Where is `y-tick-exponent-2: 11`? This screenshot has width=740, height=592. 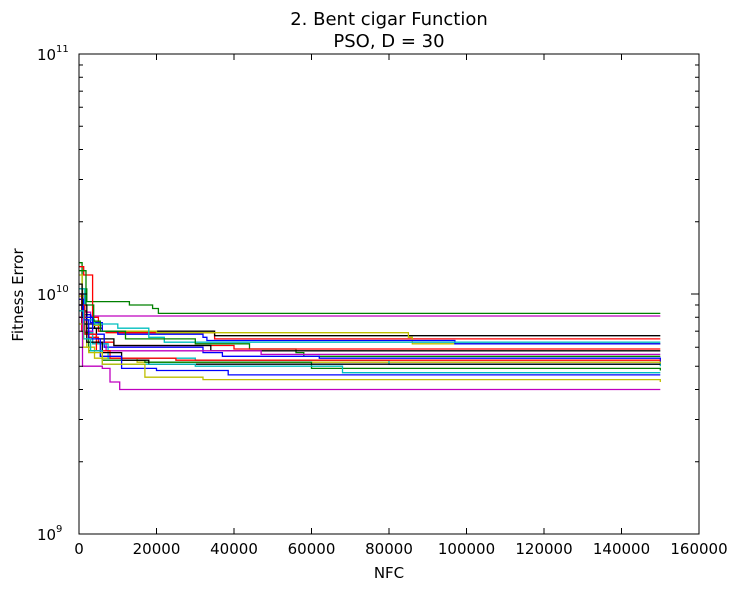
y-tick-exponent-2: 11 is located at coordinates (62, 49).